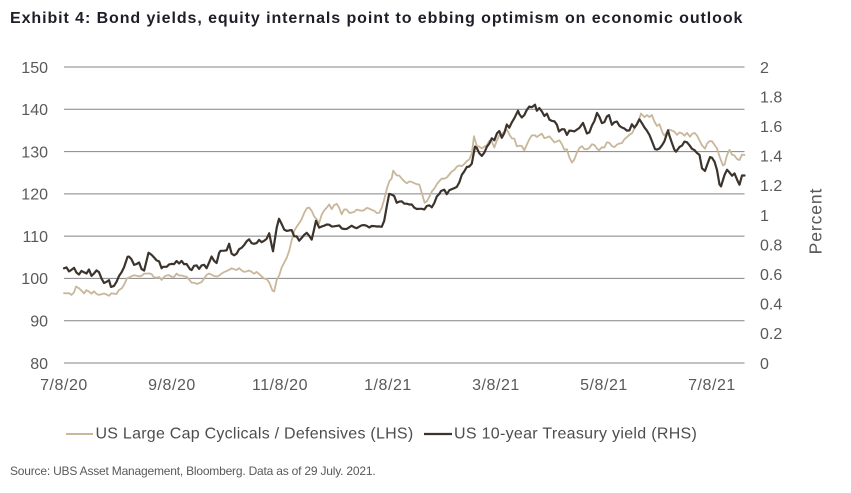  What do you see at coordinates (64, 385) in the screenshot?
I see `svg-text: 7/8/20` at bounding box center [64, 385].